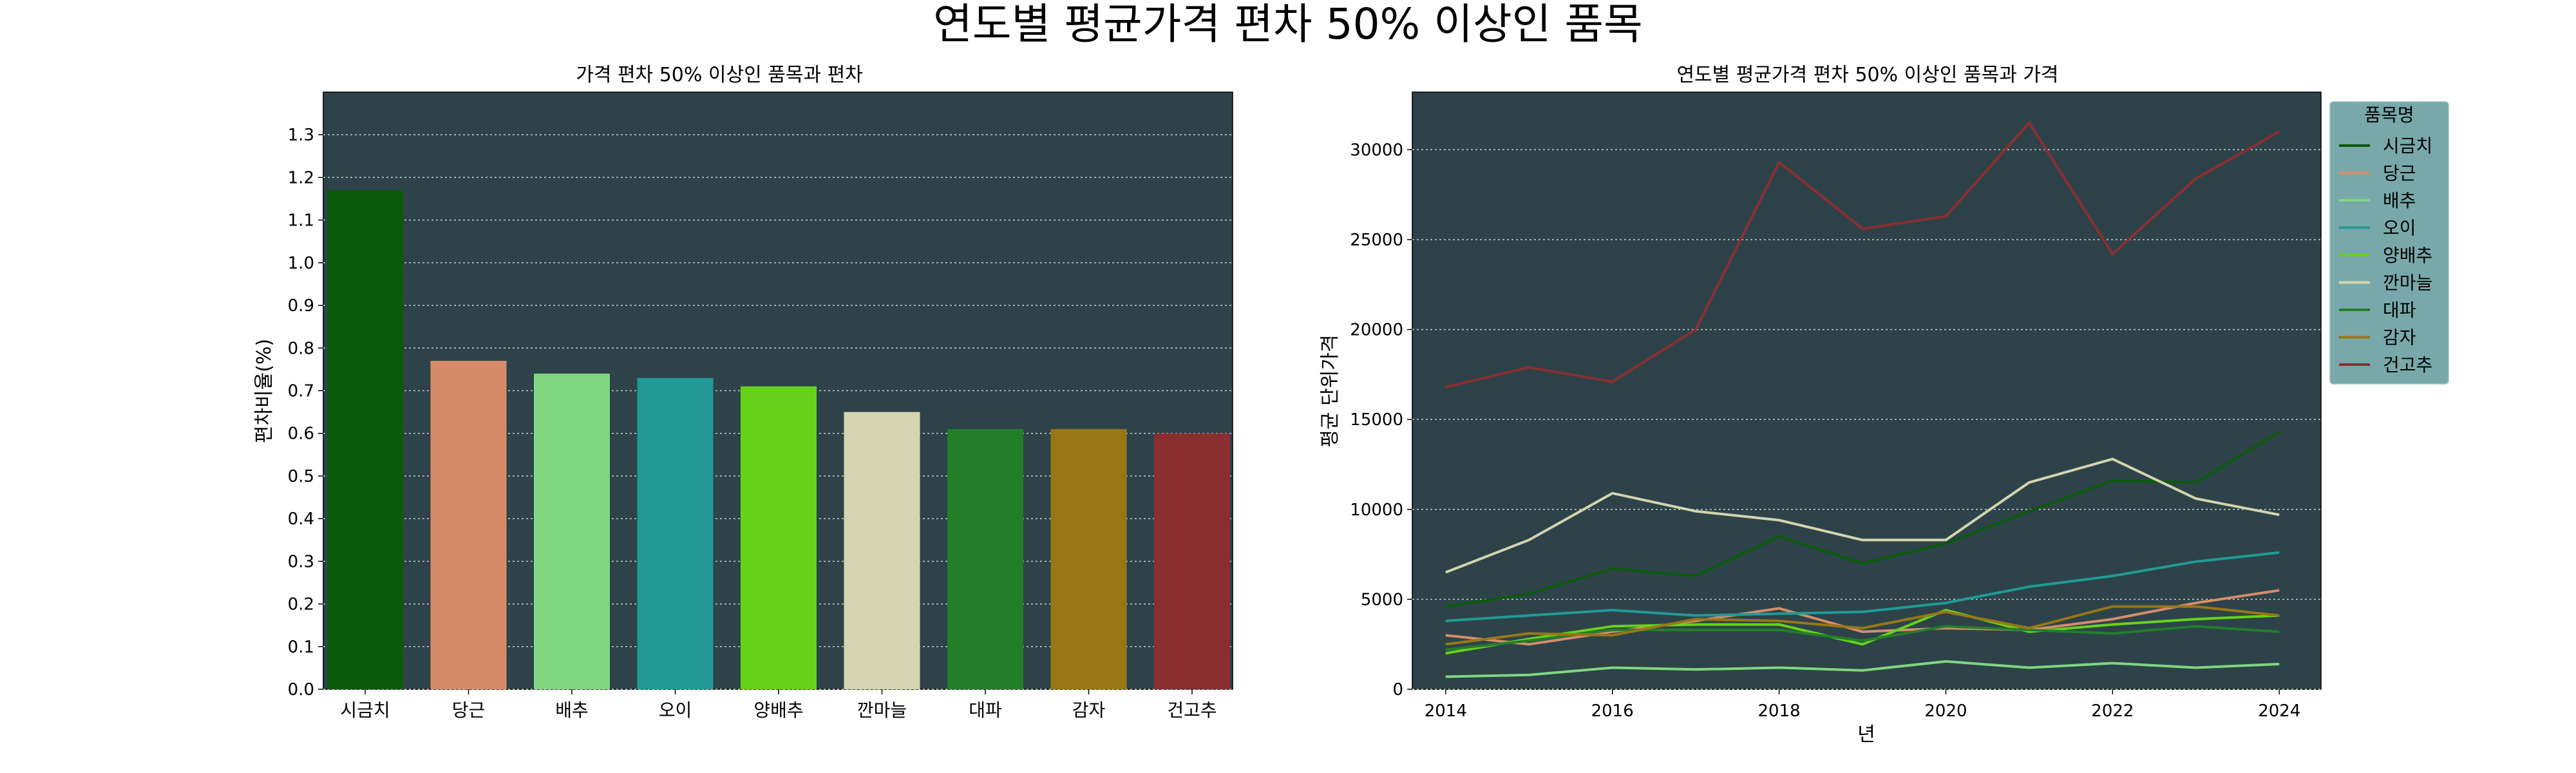 Image resolution: width=2576 pixels, height=773 pixels. Describe the element at coordinates (301, 391) in the screenshot. I see `bar-y-tick-label: 0.7` at that location.